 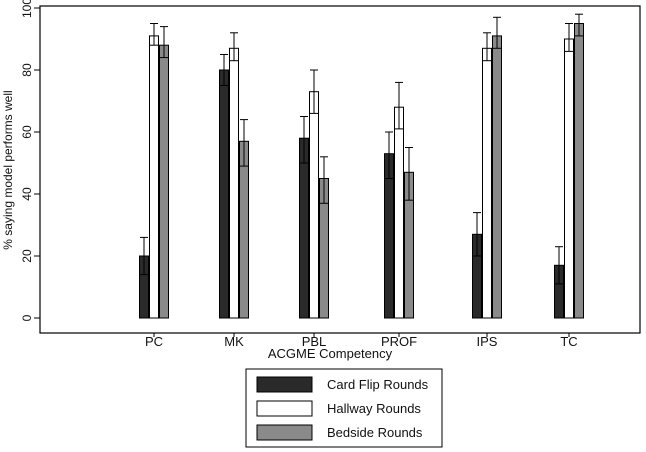 I want to click on y-axis: 0 20 40 60 80 100, so click(x=30, y=160).